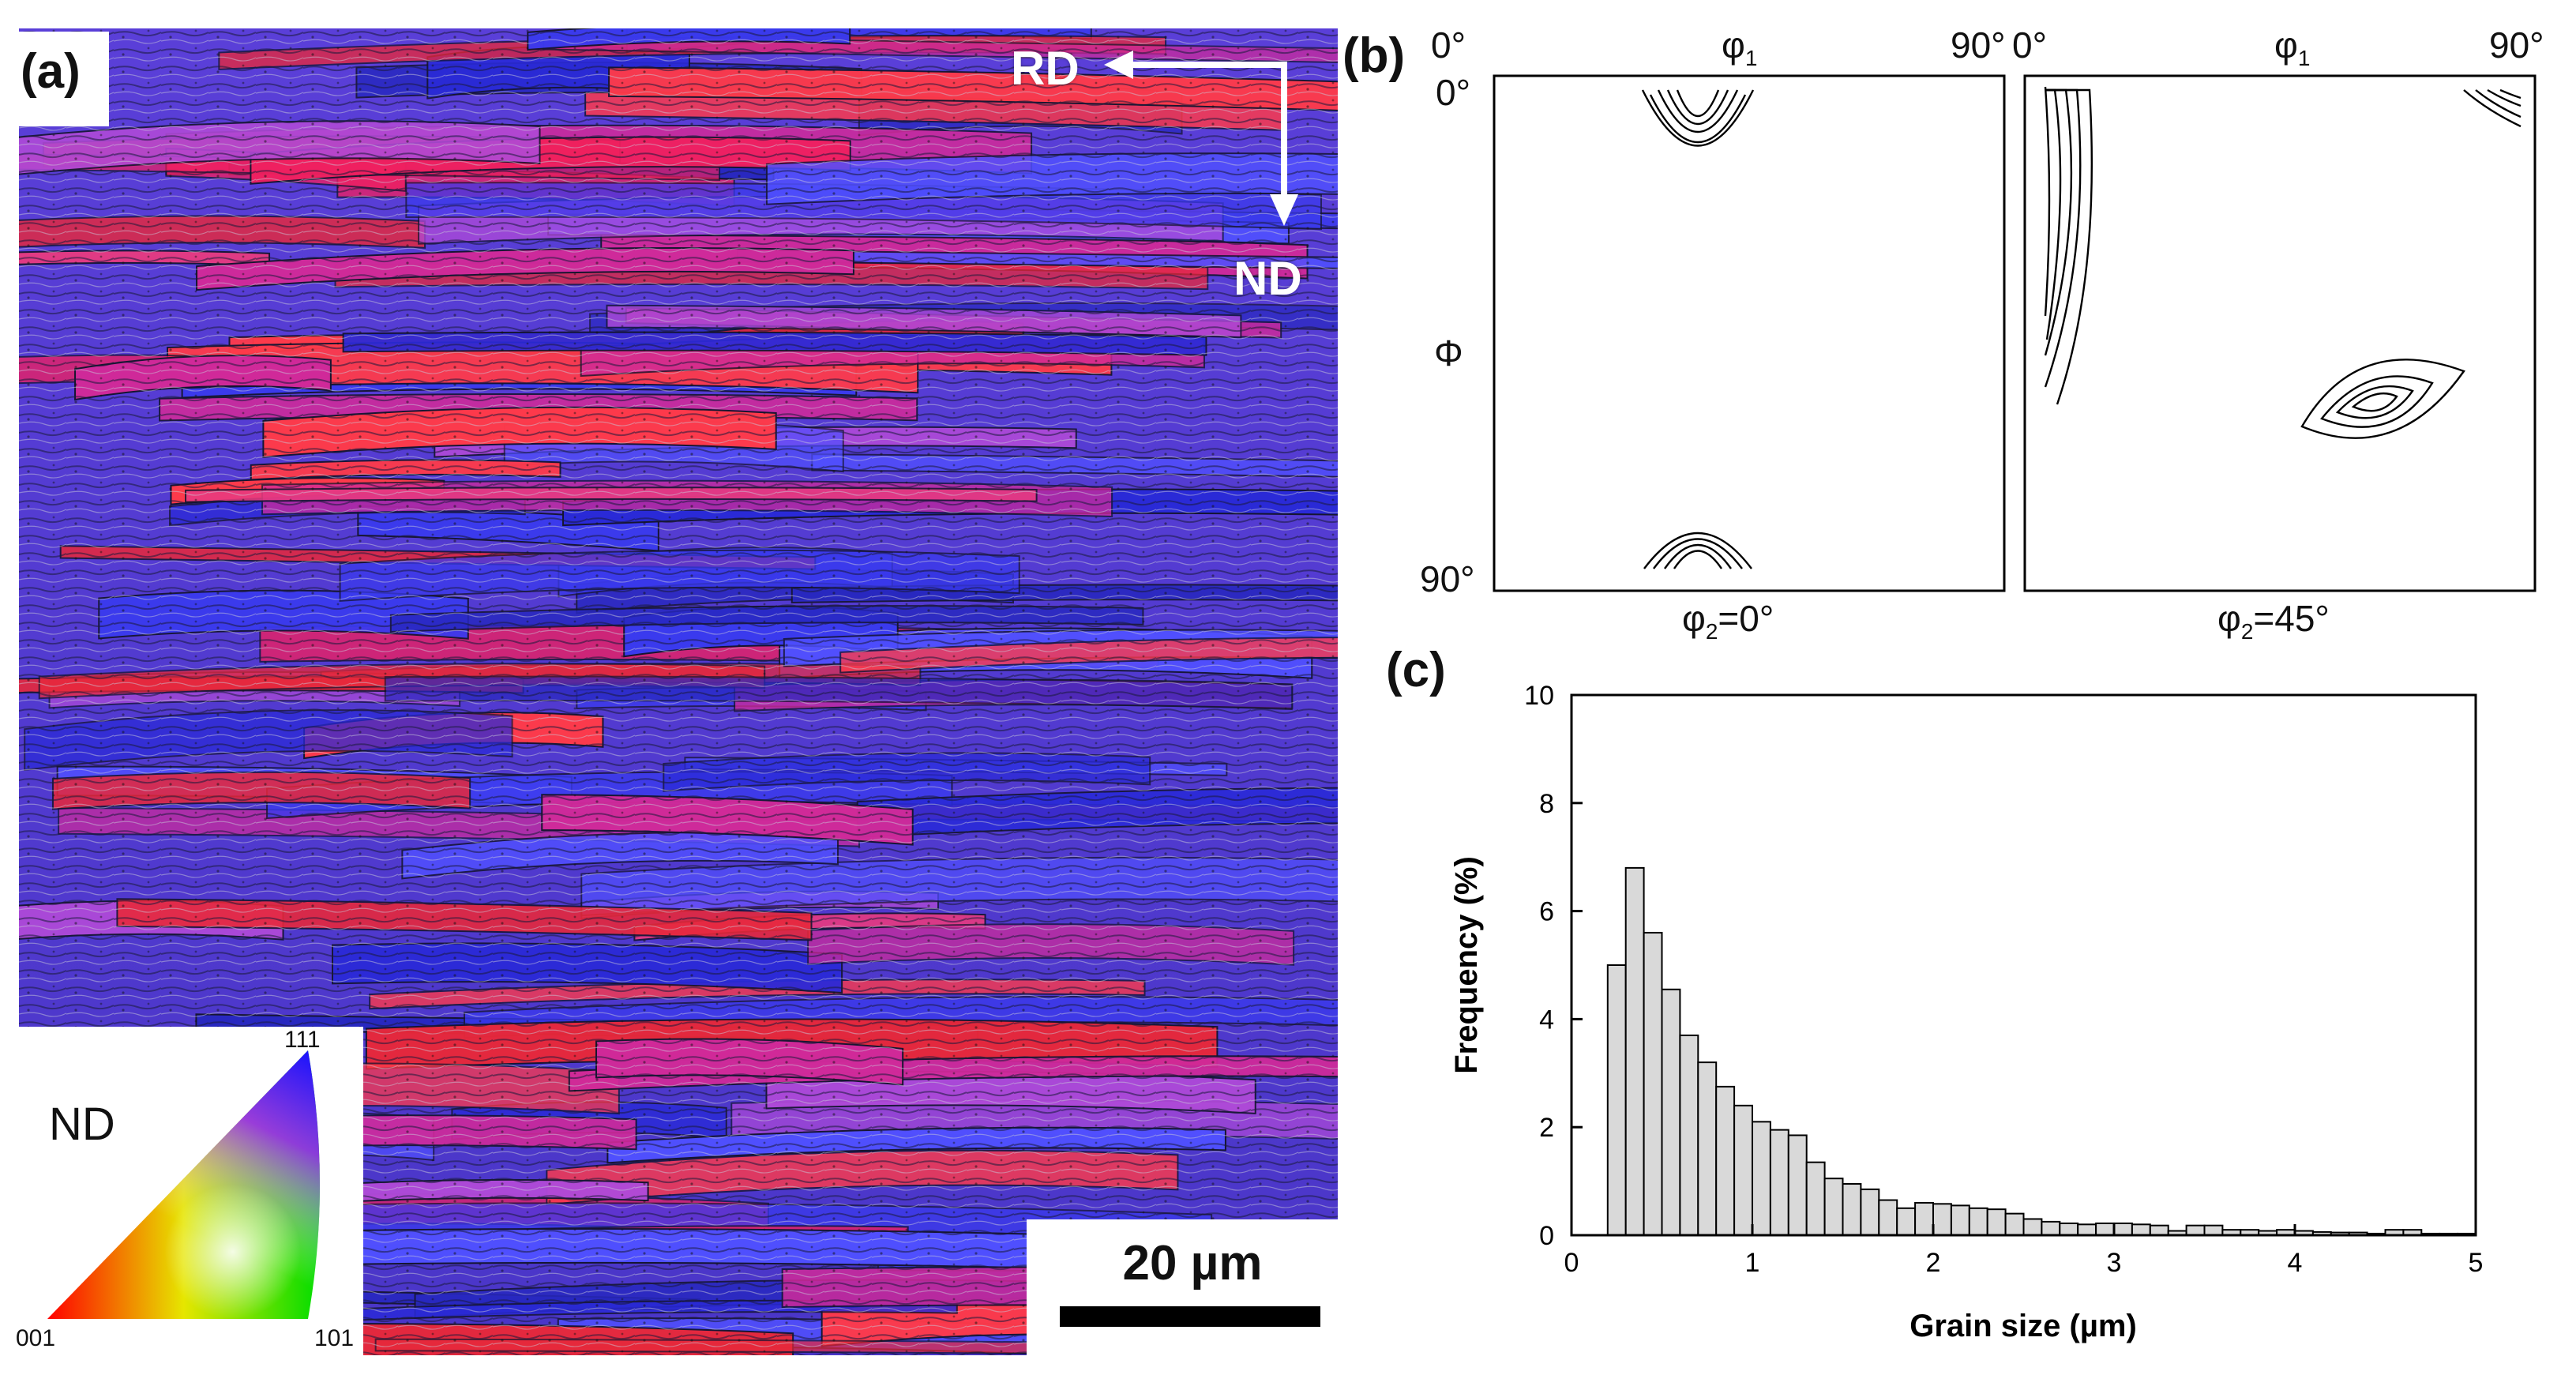  What do you see at coordinates (2516, 45) in the screenshot?
I see `odf-right-90deg: 90°` at bounding box center [2516, 45].